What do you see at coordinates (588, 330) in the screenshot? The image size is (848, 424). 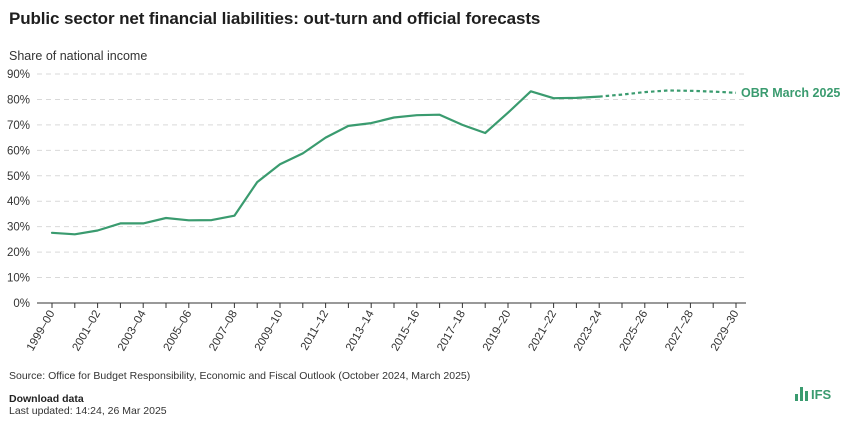 I see `x-tick-label: 2023–24` at bounding box center [588, 330].